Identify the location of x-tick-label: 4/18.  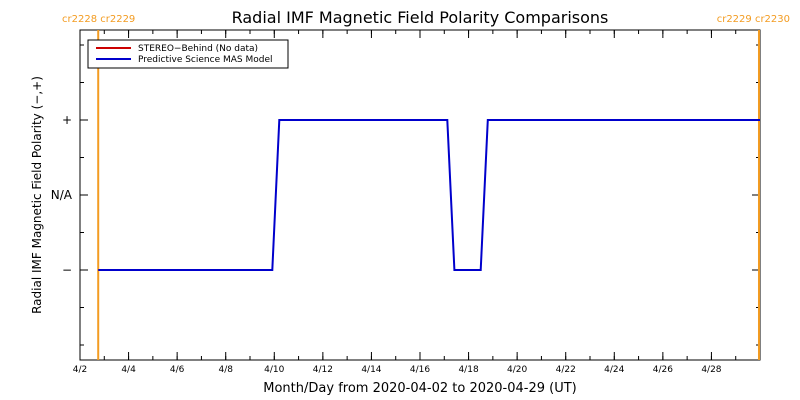
(468, 370).